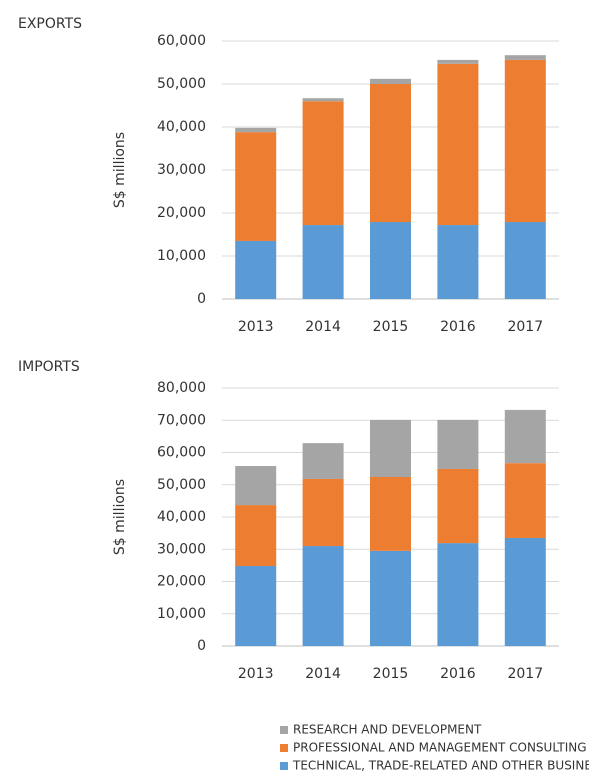 The height and width of the screenshot is (780, 589). I want to click on chart-title: IMPORTS, so click(49, 367).